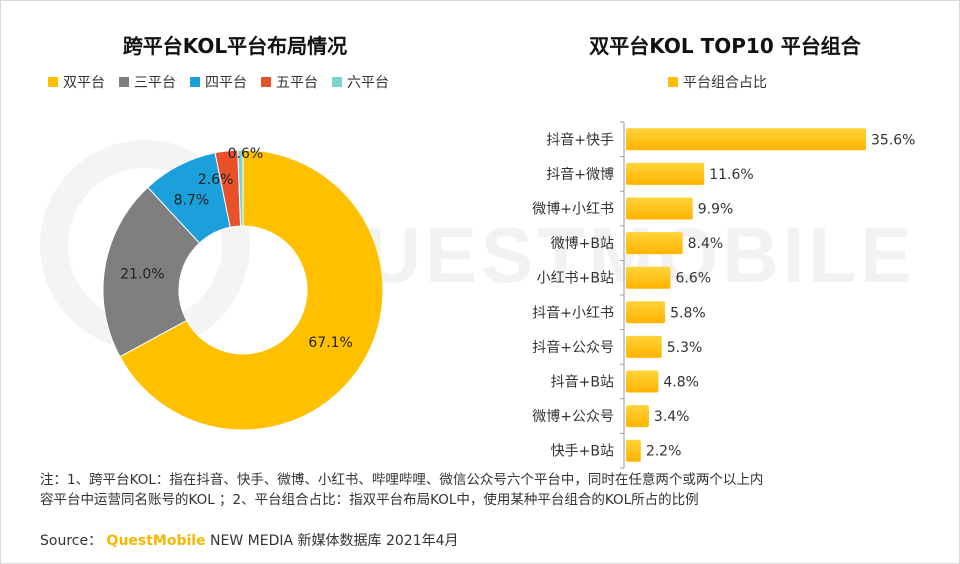 Image resolution: width=960 pixels, height=564 pixels. Describe the element at coordinates (681, 383) in the screenshot. I see `bar-data-label: 4.8%` at that location.